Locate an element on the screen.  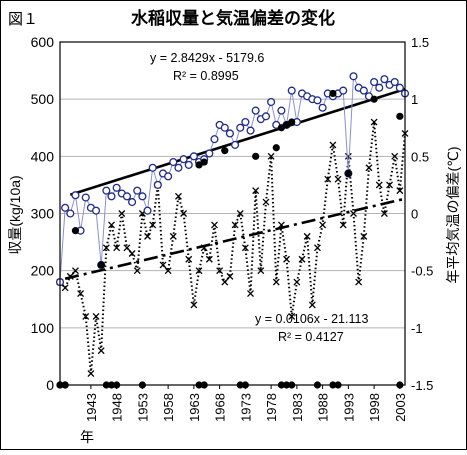
y-right-tick-label: 1.5 is located at coordinates (420, 42).